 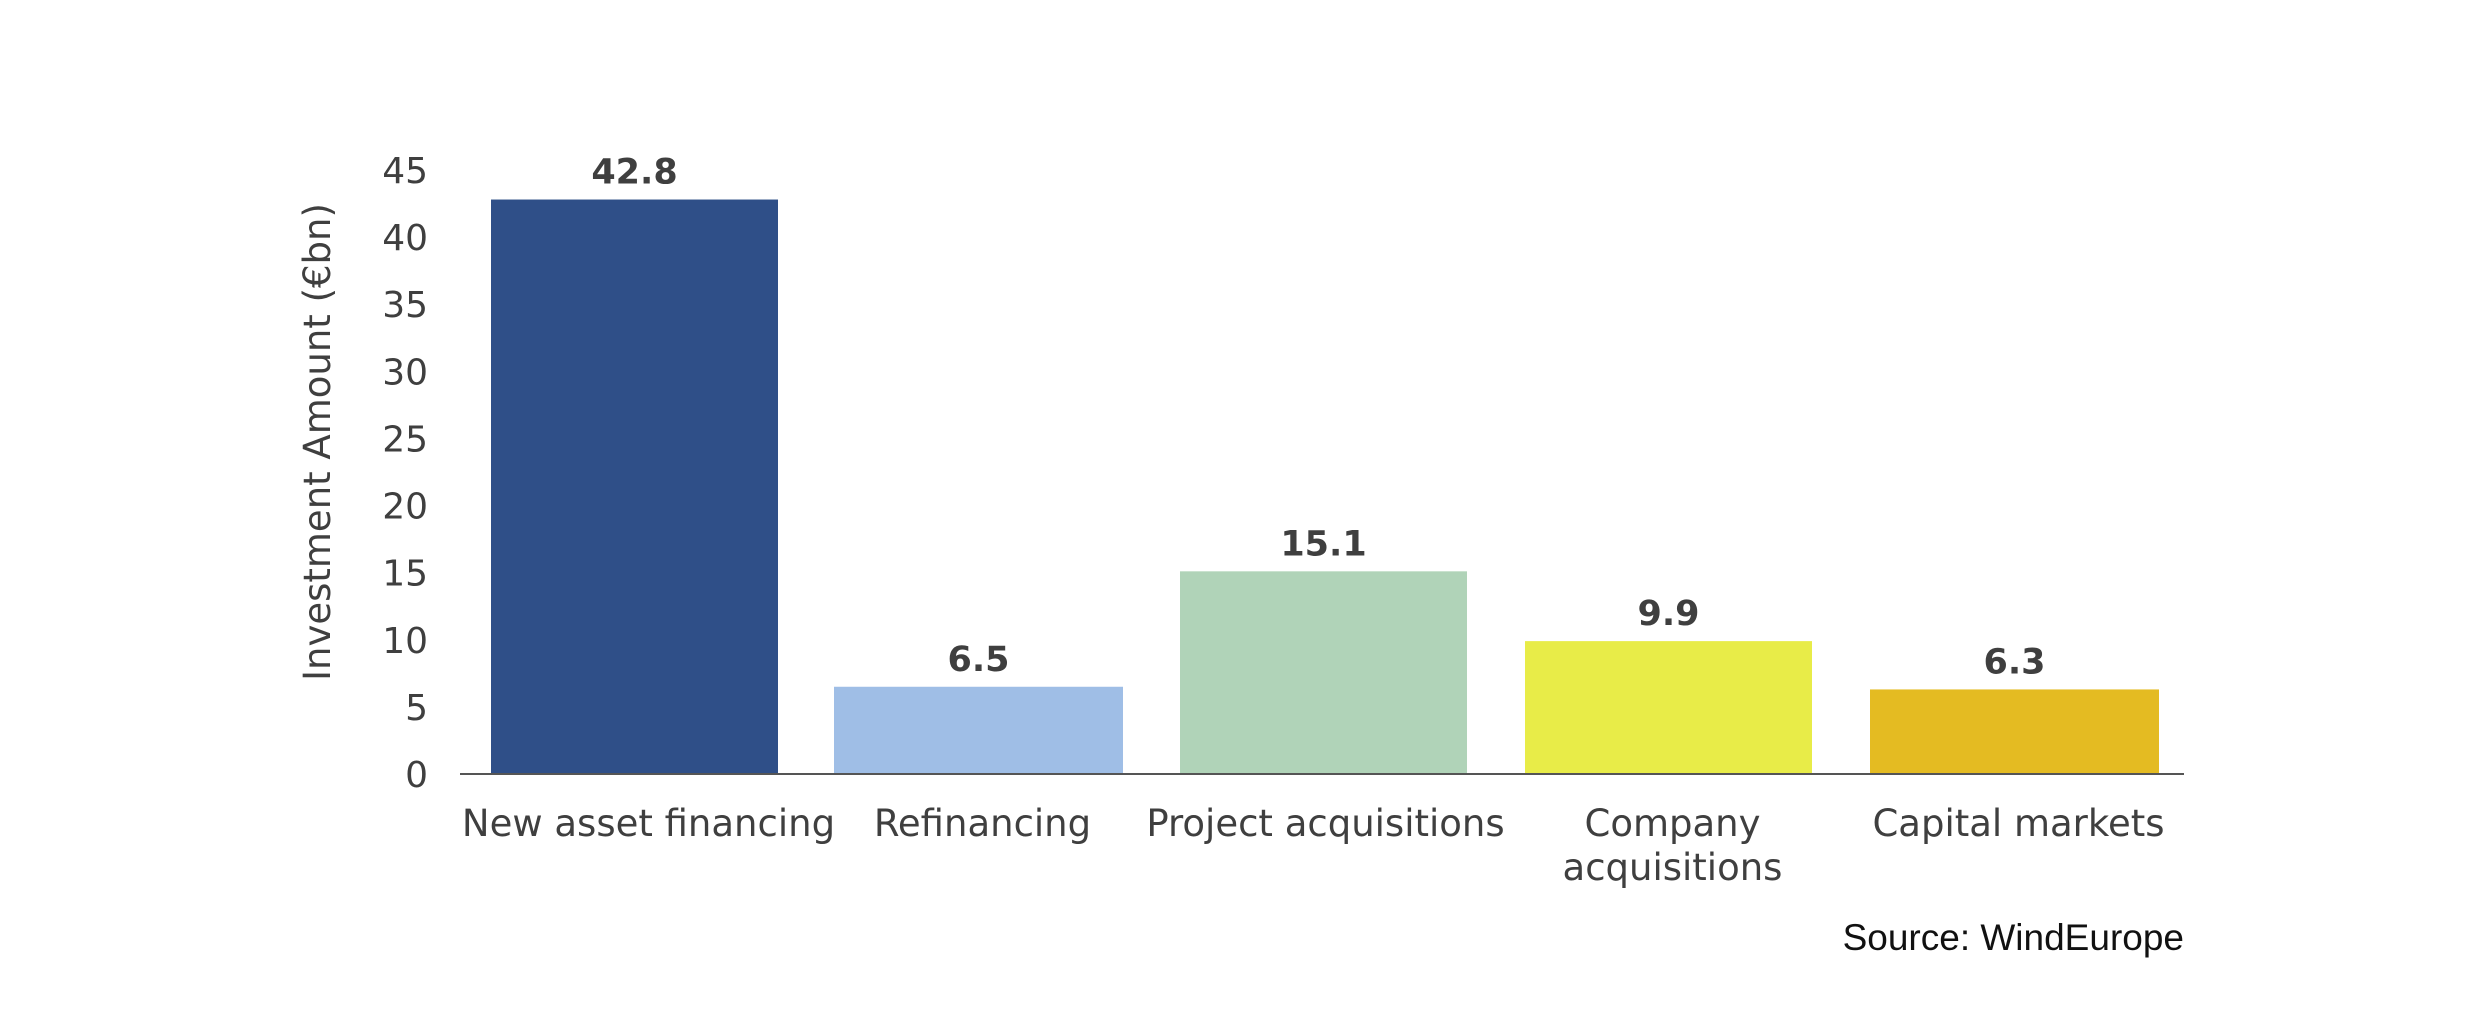 What do you see at coordinates (2013, 937) in the screenshot?
I see `source-note: Source: WindEurope` at bounding box center [2013, 937].